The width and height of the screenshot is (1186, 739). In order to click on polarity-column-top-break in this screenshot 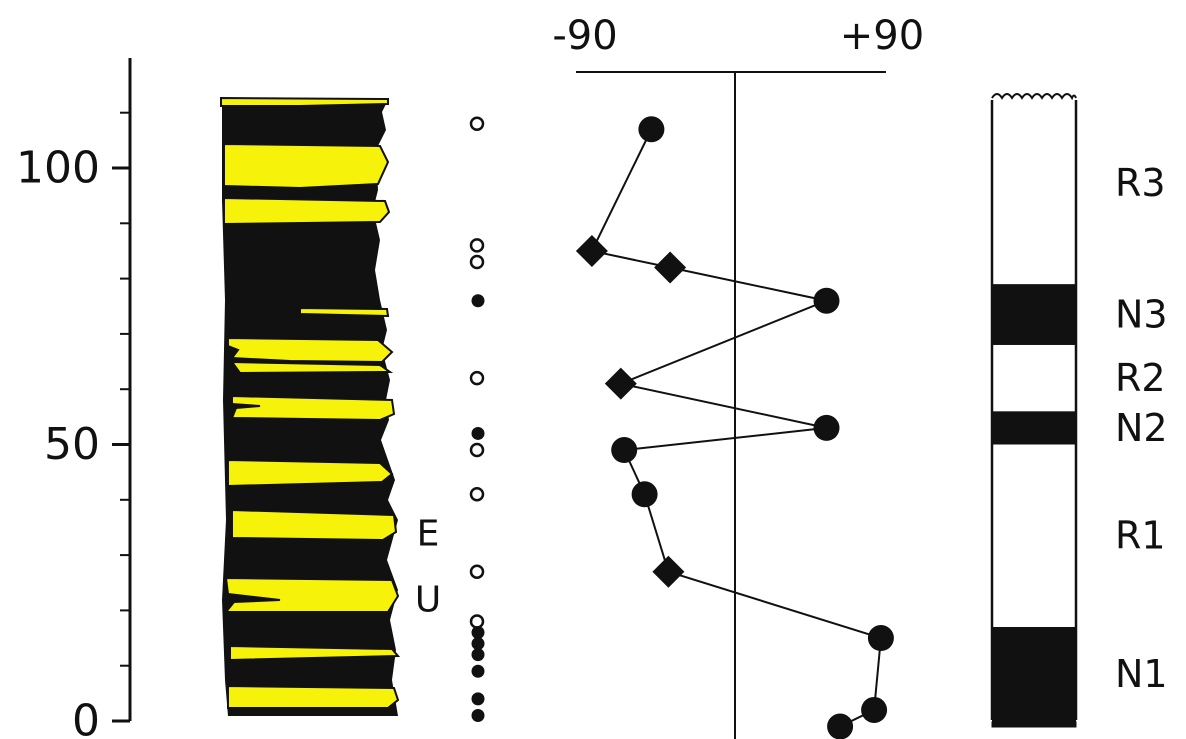, I will do `click(1034, 97)`.